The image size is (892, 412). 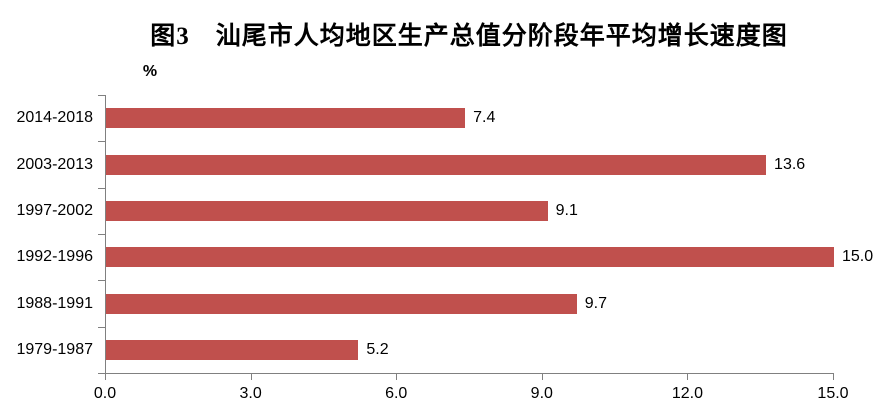 What do you see at coordinates (105, 393) in the screenshot?
I see `x-axis-tick-label: 0.0` at bounding box center [105, 393].